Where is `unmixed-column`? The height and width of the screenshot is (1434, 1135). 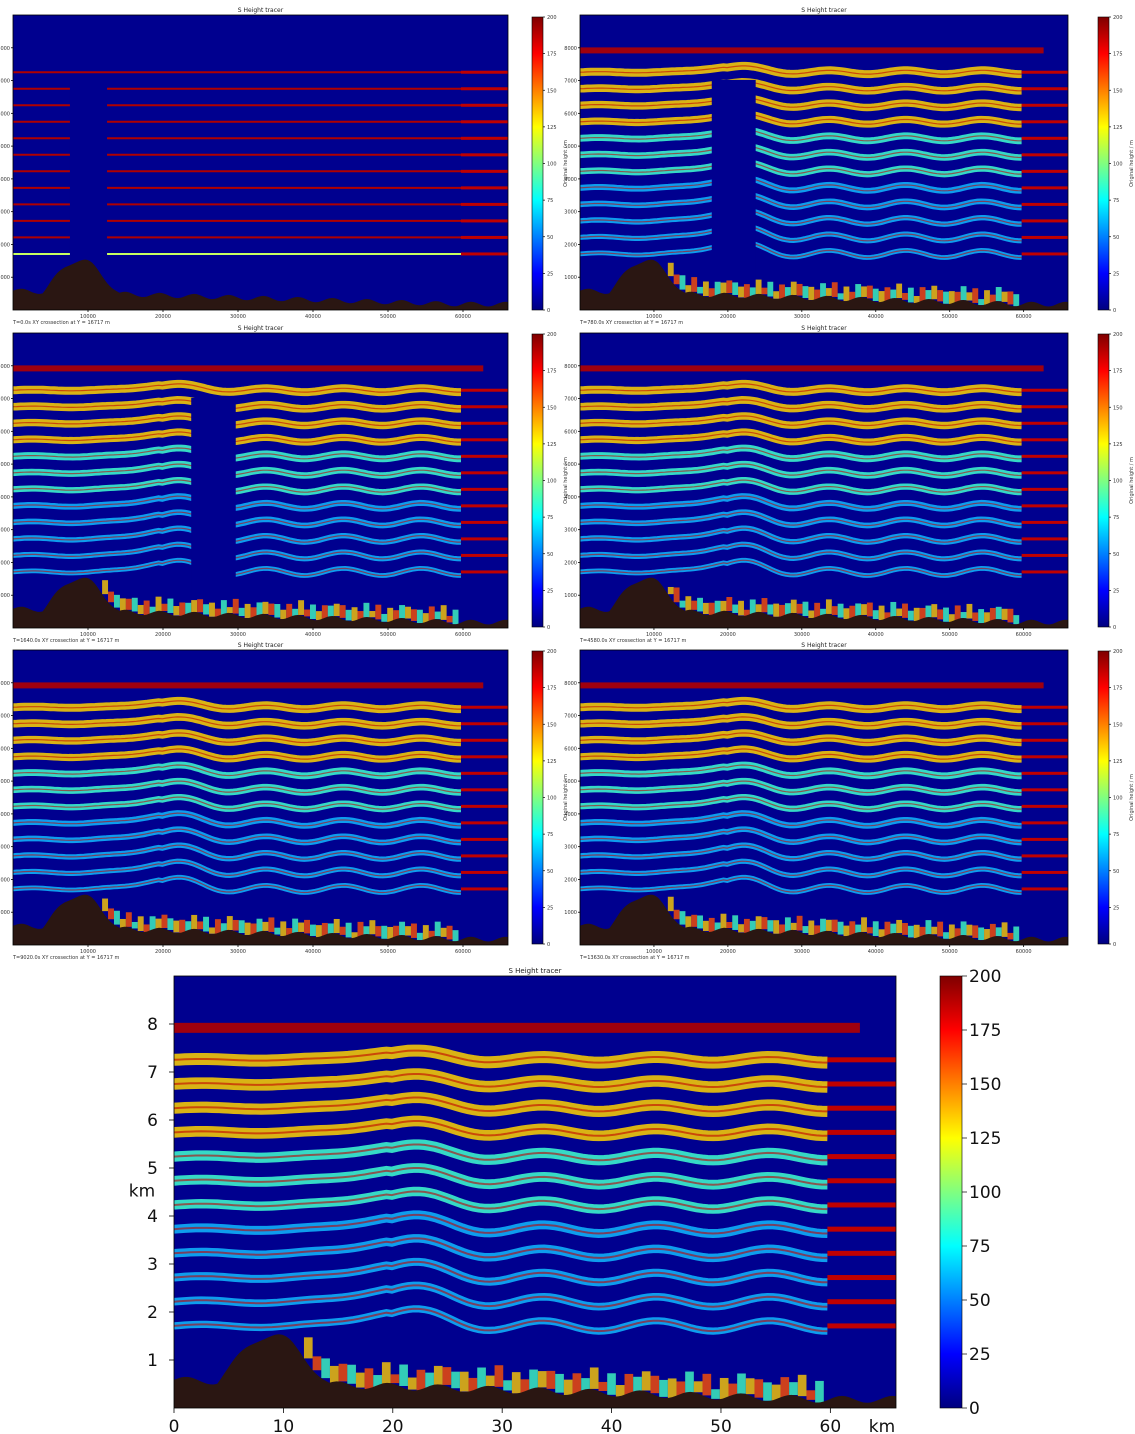 unmixed-column is located at coordinates (213, 508).